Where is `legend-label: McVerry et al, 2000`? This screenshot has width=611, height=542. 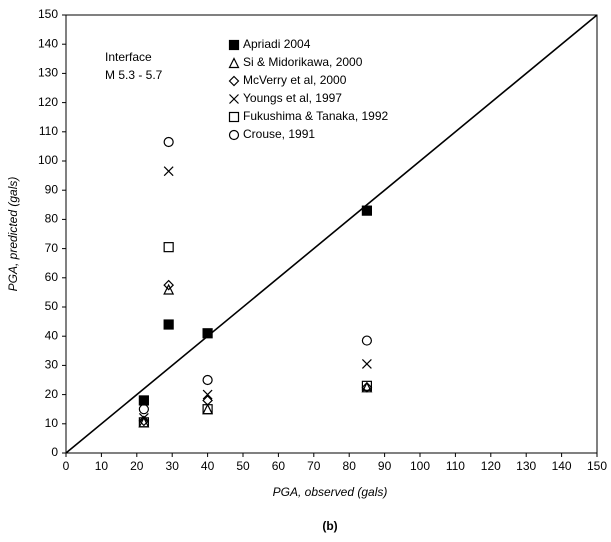
legend-label: McVerry et al, 2000 is located at coordinates (295, 80).